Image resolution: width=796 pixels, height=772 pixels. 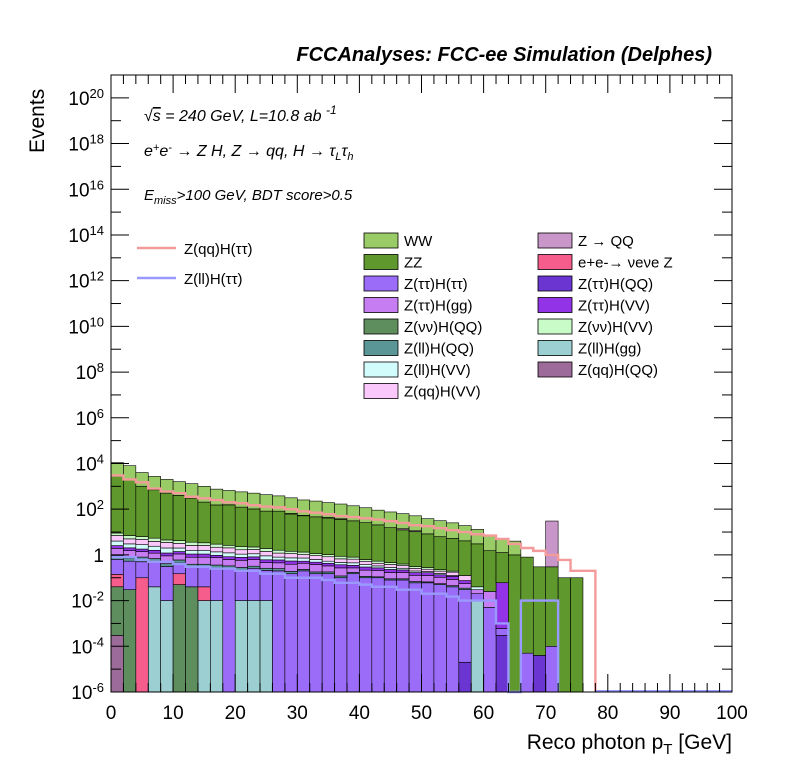 What do you see at coordinates (669, 713) in the screenshot?
I see `x-tick-label: 90` at bounding box center [669, 713].